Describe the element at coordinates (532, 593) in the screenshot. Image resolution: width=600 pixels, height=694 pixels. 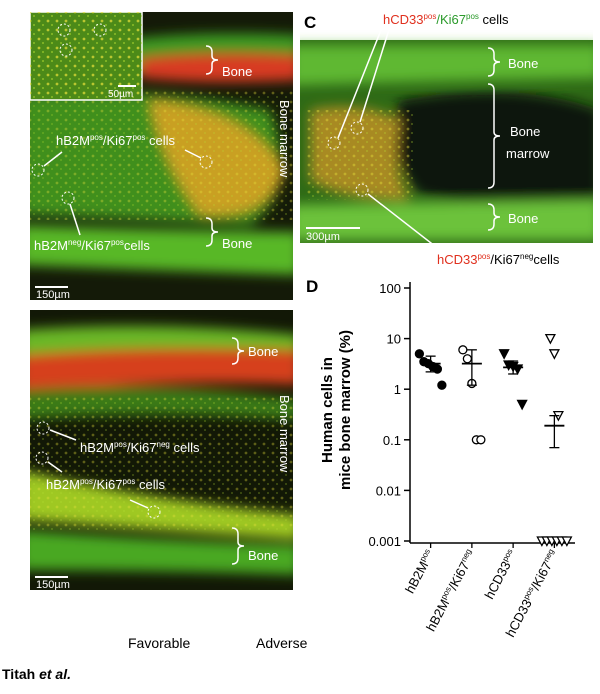
I see `x-tick-label: hCD33pos/Ki67neg` at that location.